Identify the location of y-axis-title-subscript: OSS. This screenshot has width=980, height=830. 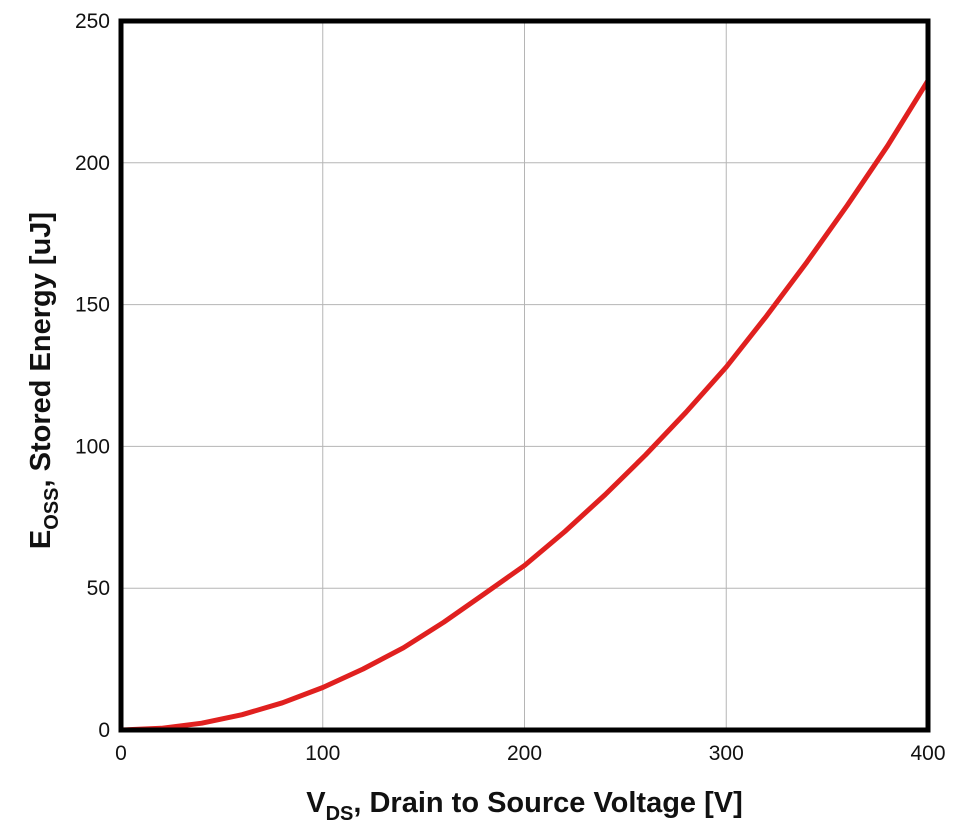
(52, 508).